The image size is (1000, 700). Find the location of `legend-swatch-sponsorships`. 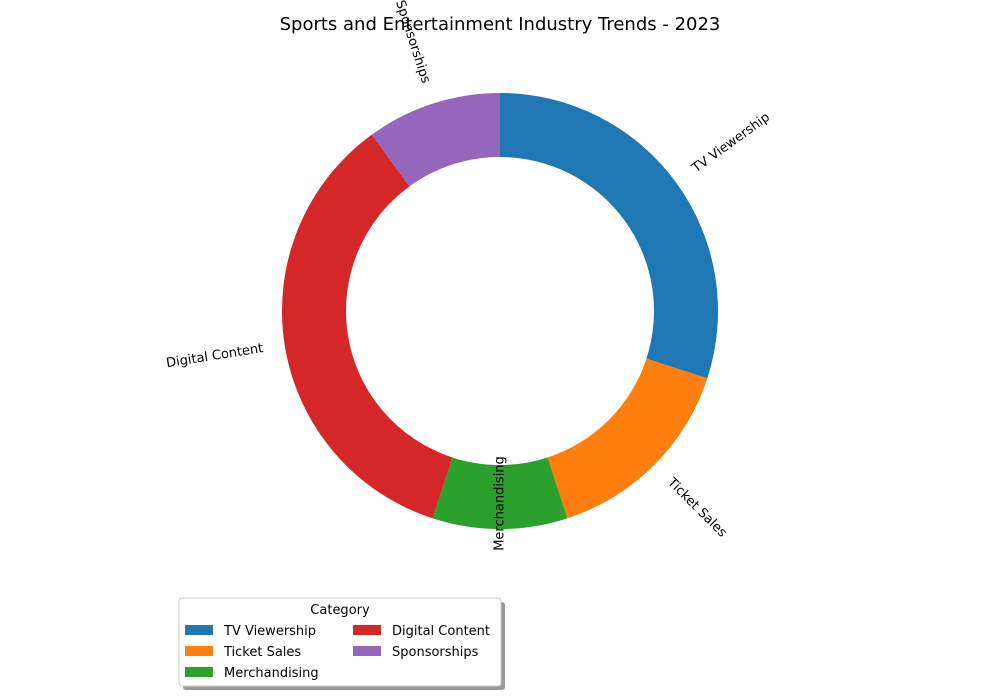

legend-swatch-sponsorships is located at coordinates (367, 651).